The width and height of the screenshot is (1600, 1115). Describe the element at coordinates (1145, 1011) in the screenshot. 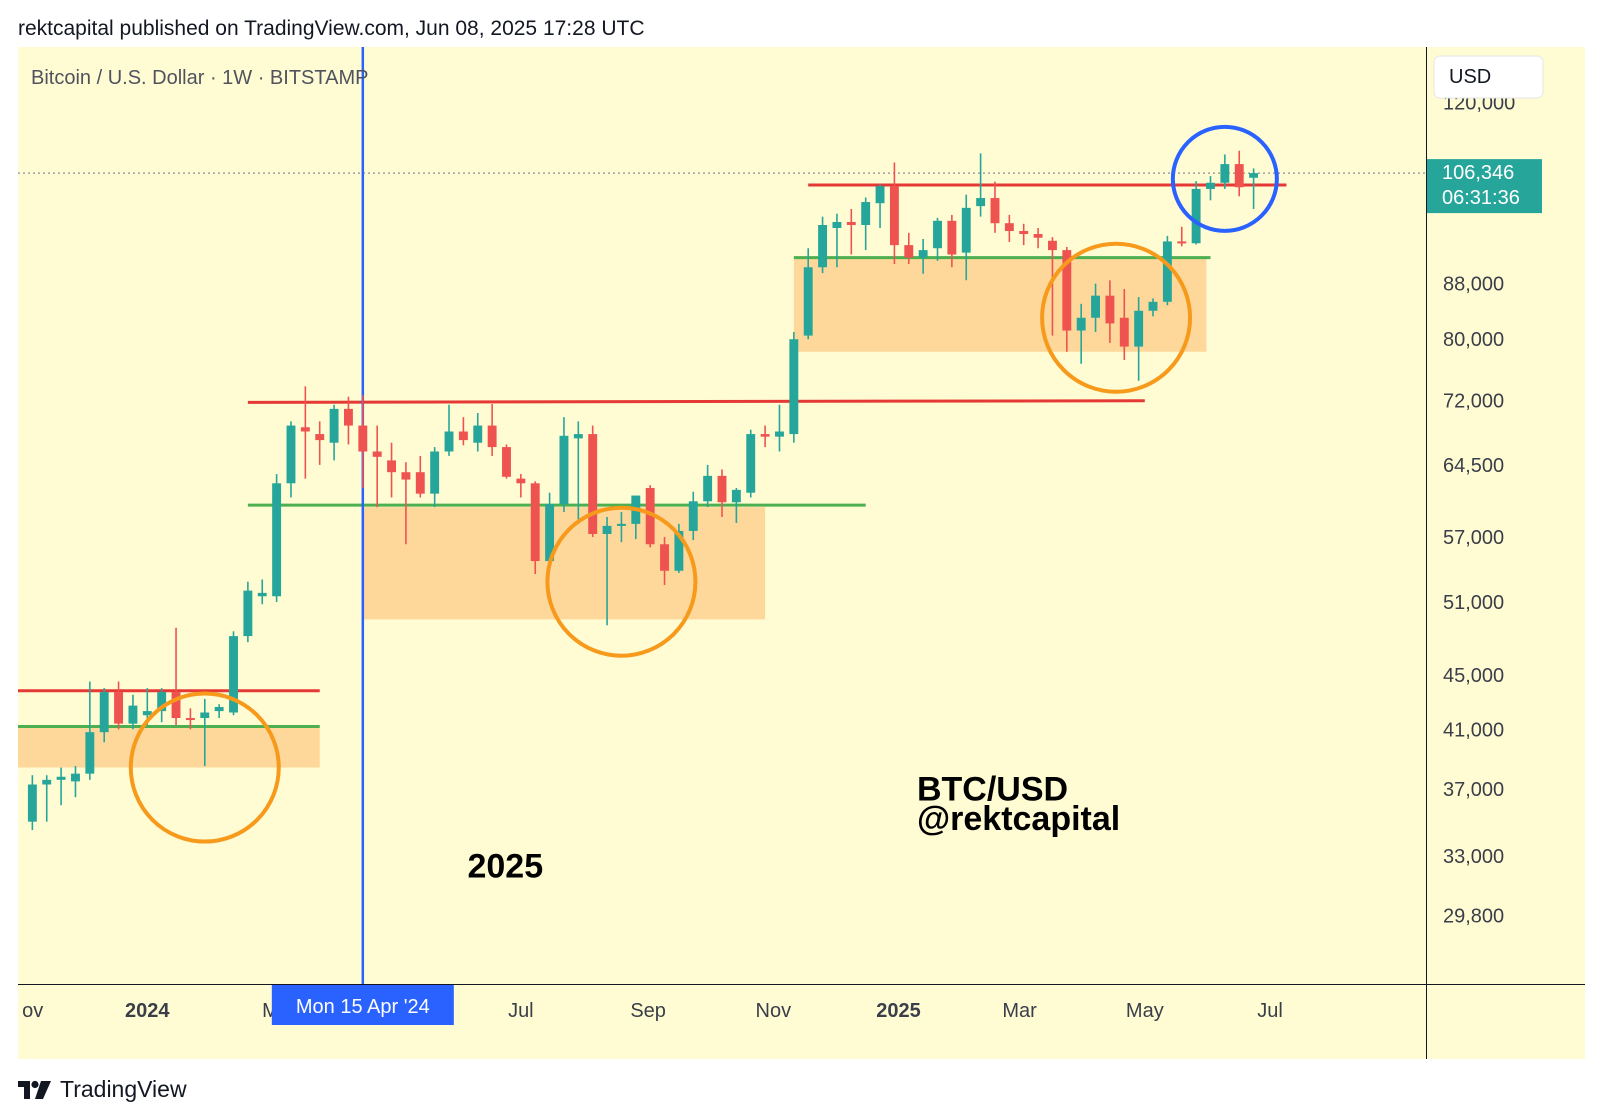

I see `time-tick-label: May` at that location.